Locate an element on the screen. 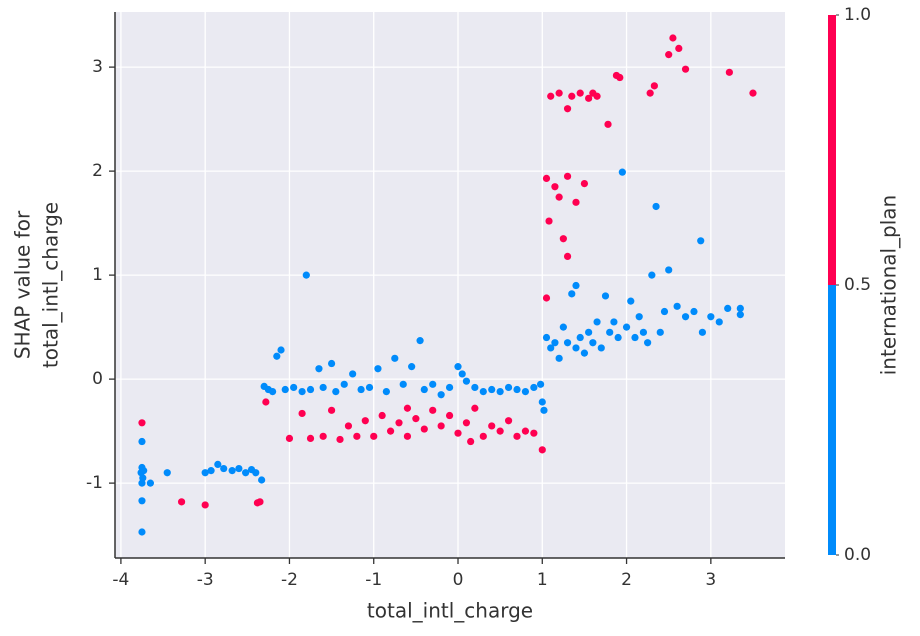  colorbar-tick-label: 0.5 is located at coordinates (857, 285).